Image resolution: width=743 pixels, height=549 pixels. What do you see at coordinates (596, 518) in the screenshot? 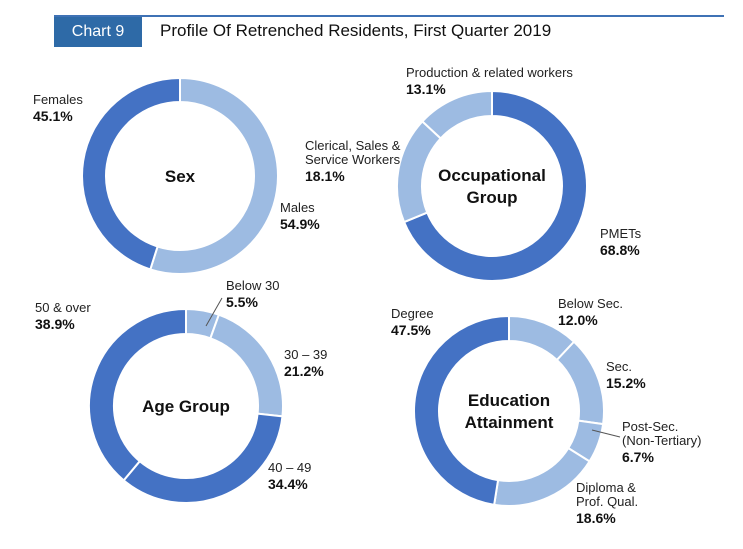
I see `slice-value-label: 18.6%` at bounding box center [596, 518].